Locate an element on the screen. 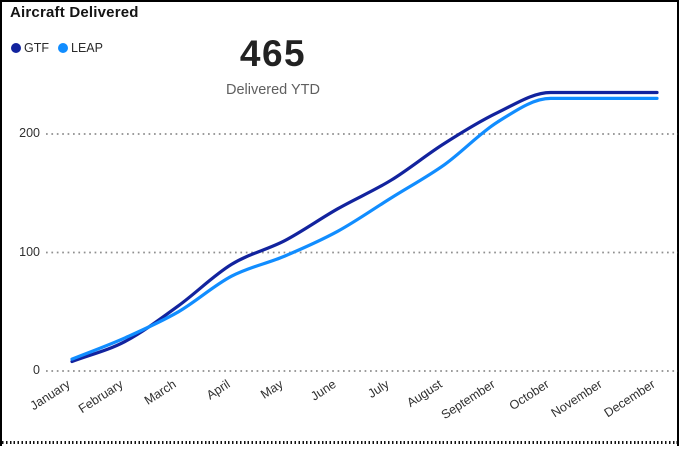 Image resolution: width=679 pixels, height=450 pixels. kpi-value: 465 is located at coordinates (273, 53).